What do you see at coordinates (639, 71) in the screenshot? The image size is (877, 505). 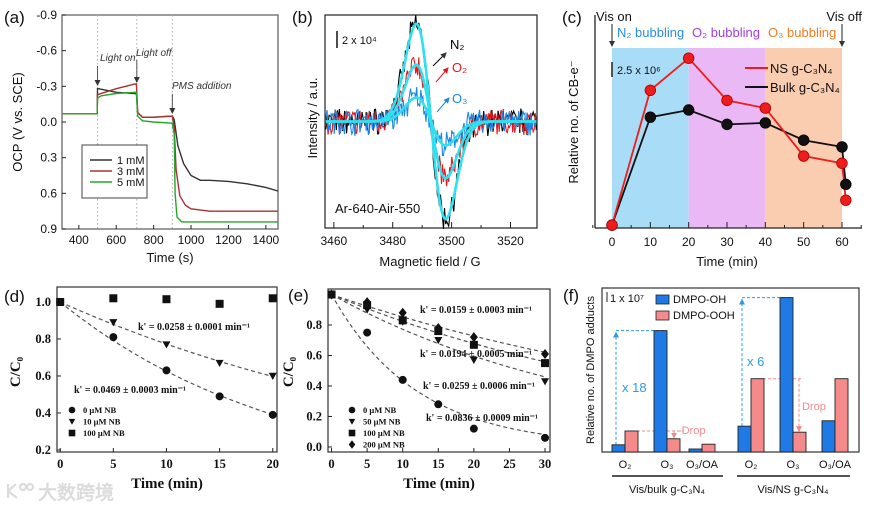 I see `scale-bar-label: 2.5 x 10⁶` at bounding box center [639, 71].